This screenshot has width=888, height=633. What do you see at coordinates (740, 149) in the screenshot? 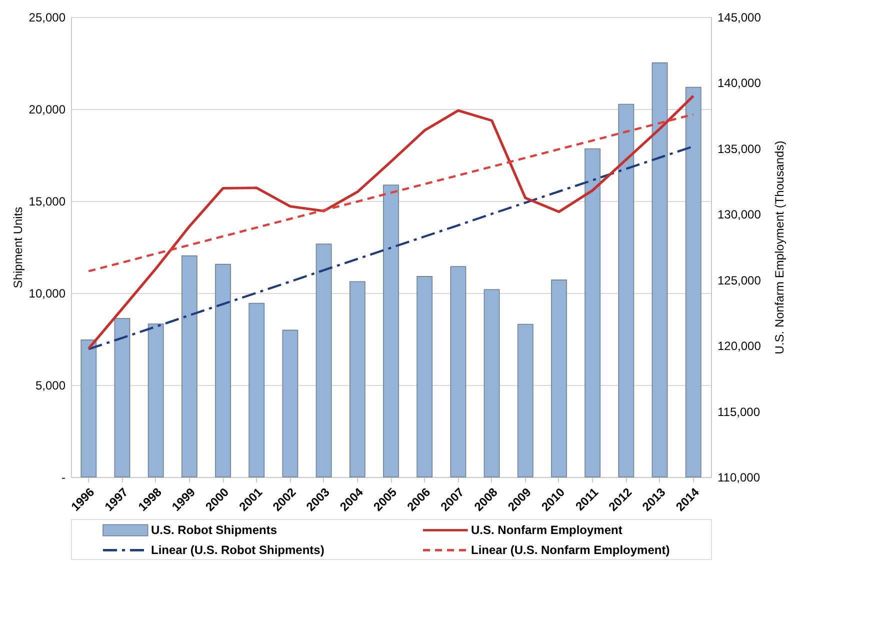
I see `y2-tick-label: 135,000` at bounding box center [740, 149].